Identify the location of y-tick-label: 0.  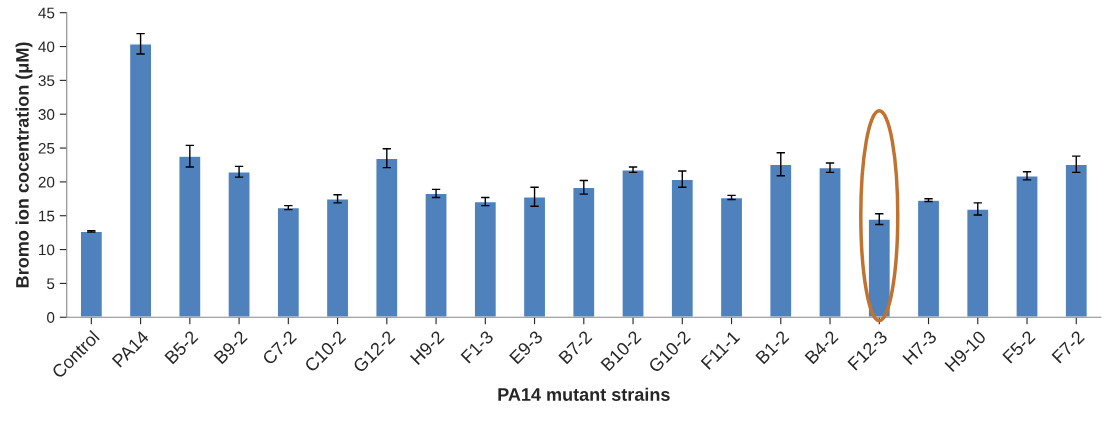
(51, 317).